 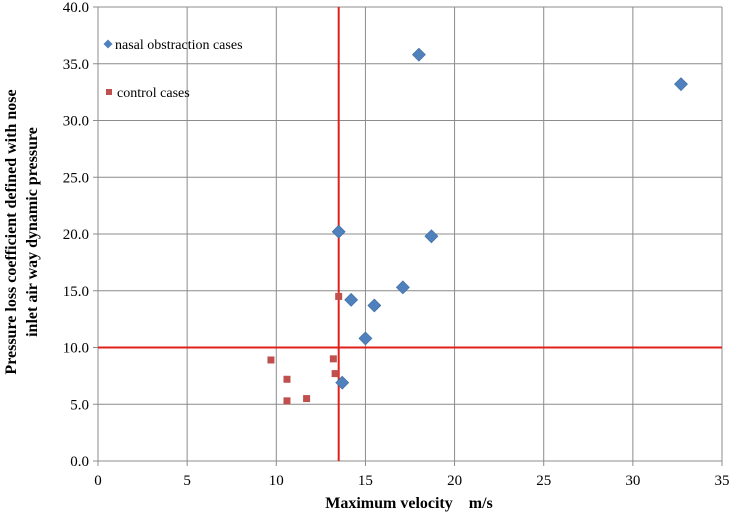 I want to click on y-tick-label: 15.0, so click(x=76, y=292).